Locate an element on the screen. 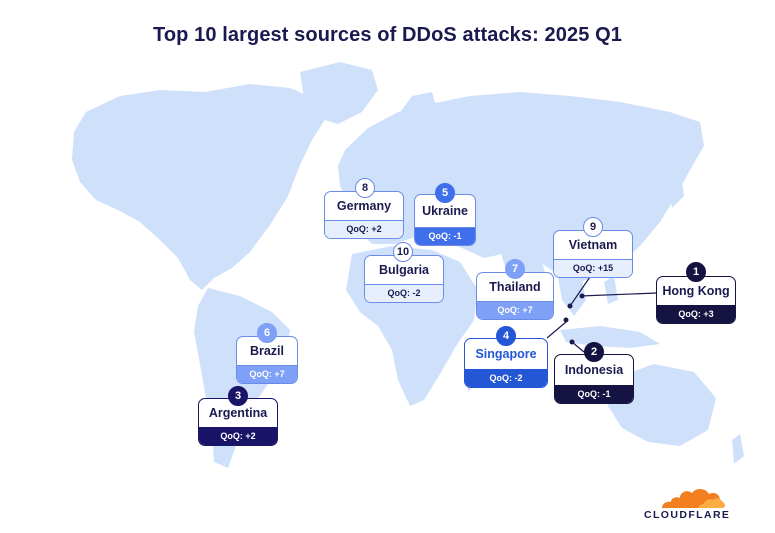  country-name: Brazil is located at coordinates (267, 351).